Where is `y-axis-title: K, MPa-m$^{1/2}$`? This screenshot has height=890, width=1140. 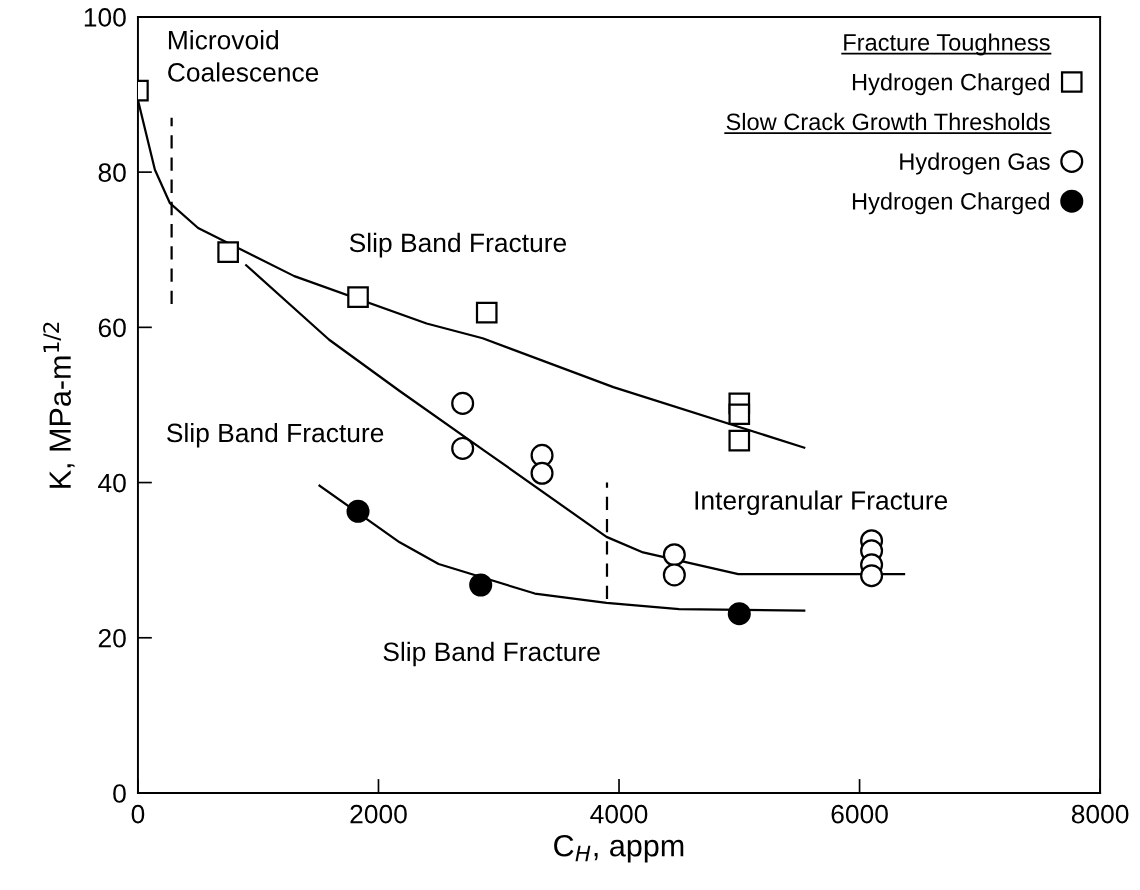
y-axis-title: K, MPa-m$^{1/2}$ is located at coordinates (59, 405).